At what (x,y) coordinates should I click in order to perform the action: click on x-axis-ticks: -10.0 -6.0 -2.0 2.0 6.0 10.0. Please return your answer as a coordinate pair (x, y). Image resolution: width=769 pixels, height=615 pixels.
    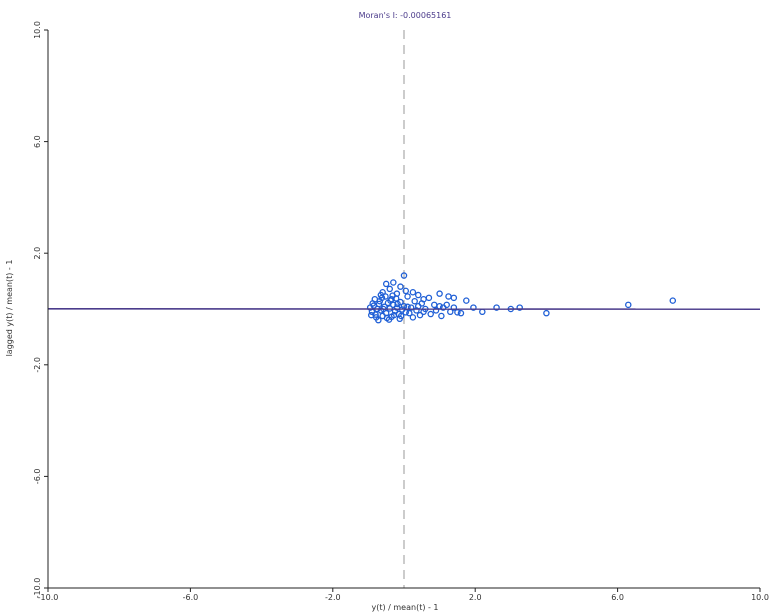
    Looking at the image, I should click on (403, 595).